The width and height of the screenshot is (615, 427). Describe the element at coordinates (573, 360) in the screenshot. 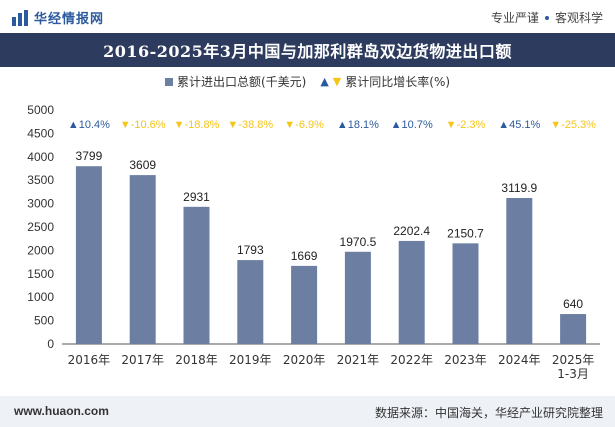

I see `x-tick-label: 2025年` at that location.